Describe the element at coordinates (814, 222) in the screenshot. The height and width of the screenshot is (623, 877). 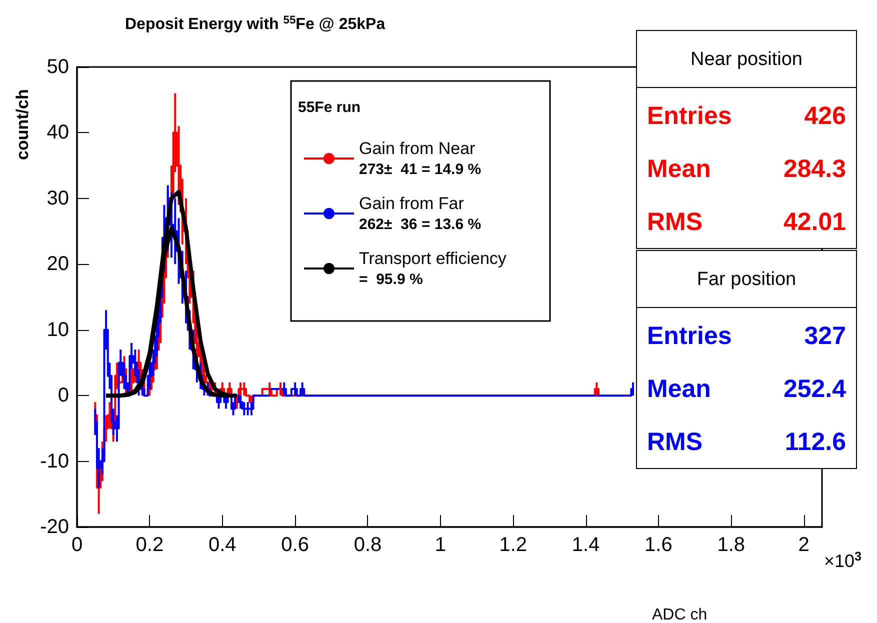
I see `annotation: 42.01` at that location.